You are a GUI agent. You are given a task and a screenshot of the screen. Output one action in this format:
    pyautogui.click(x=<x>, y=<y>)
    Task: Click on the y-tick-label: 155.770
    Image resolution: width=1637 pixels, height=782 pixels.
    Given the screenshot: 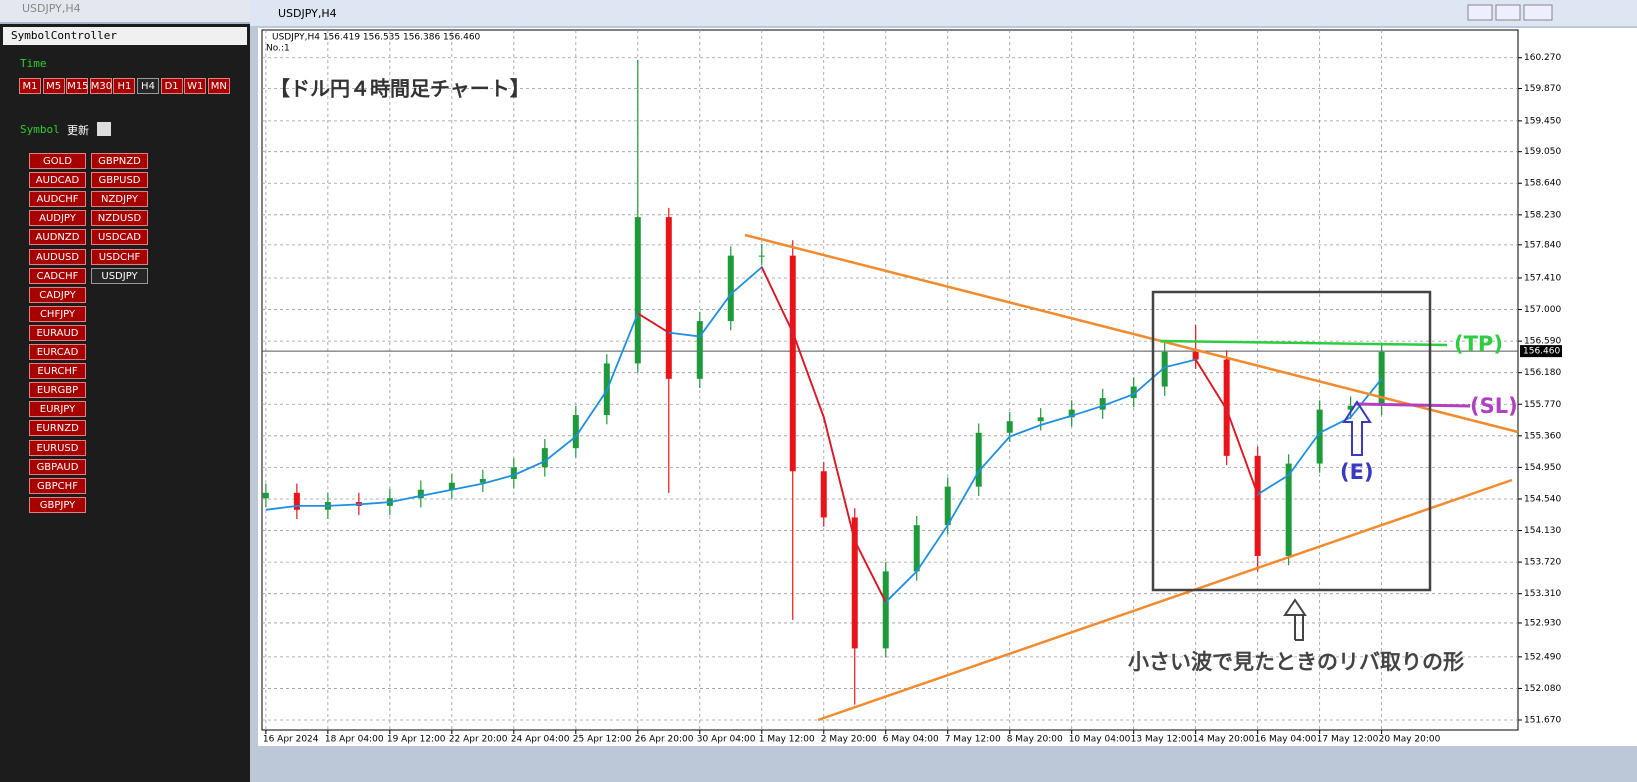 What is the action you would take?
    pyautogui.click(x=1542, y=405)
    